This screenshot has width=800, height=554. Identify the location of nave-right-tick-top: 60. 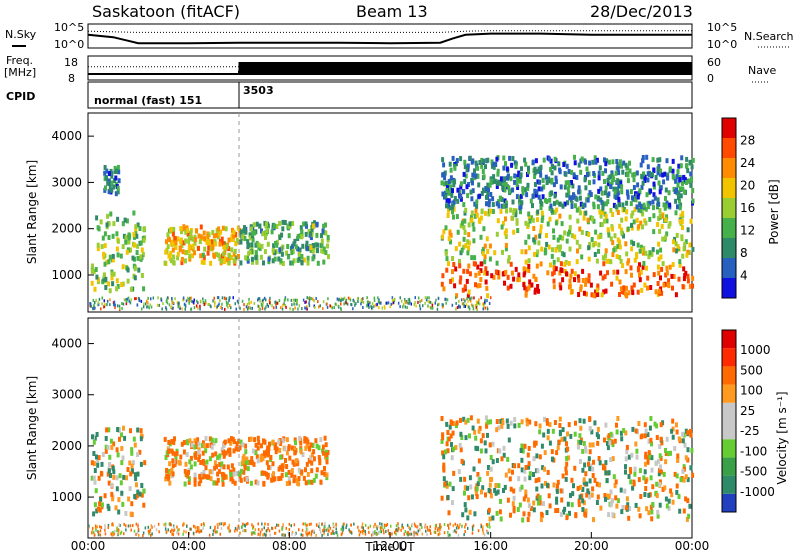
(714, 62).